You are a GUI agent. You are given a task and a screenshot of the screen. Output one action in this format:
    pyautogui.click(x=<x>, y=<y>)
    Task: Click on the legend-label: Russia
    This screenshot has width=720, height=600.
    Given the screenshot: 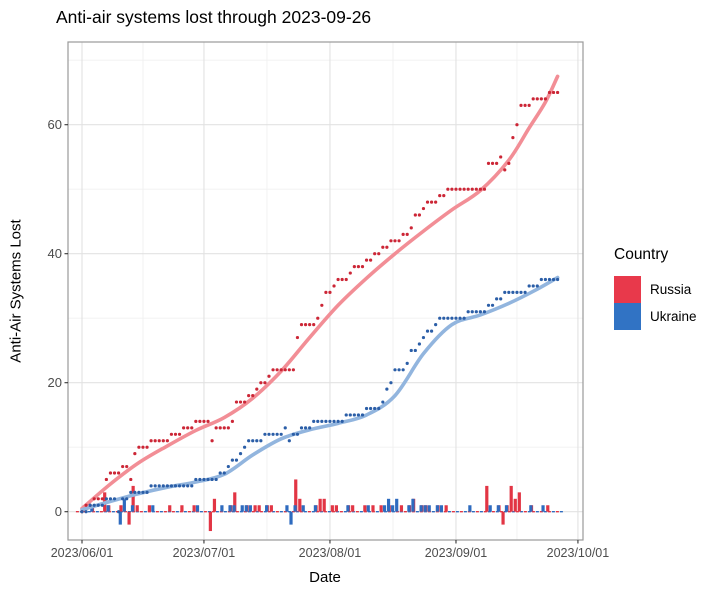 What is the action you would take?
    pyautogui.click(x=671, y=289)
    